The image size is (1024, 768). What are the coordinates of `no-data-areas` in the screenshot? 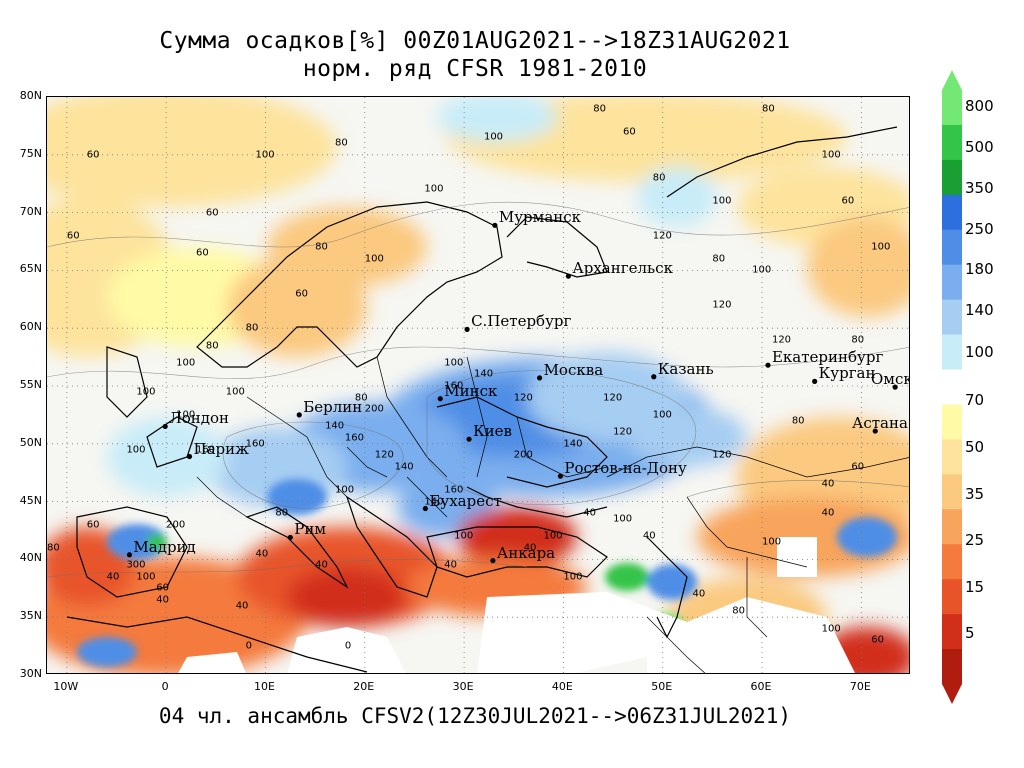 It's located at (516, 605).